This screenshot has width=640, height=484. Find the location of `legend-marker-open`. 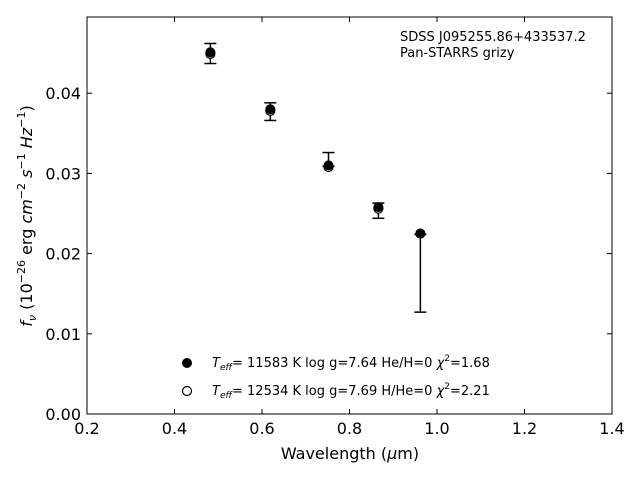

legend-marker-open is located at coordinates (187, 391).